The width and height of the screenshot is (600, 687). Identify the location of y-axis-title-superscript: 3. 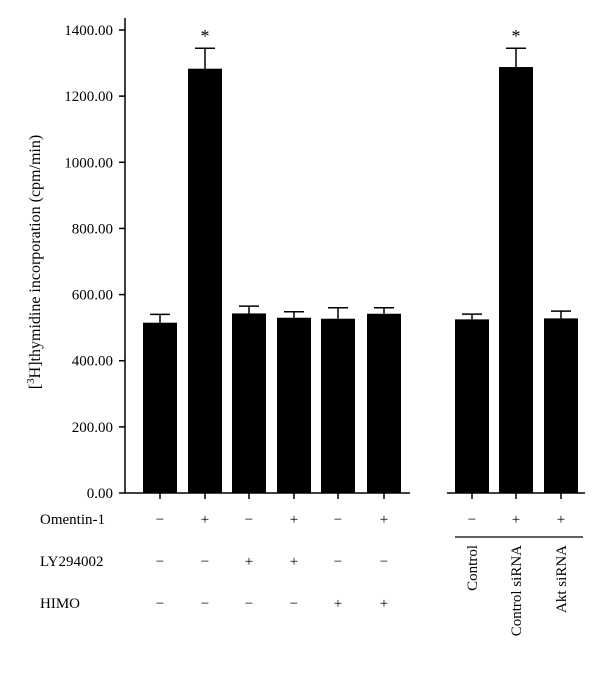
(31, 381).